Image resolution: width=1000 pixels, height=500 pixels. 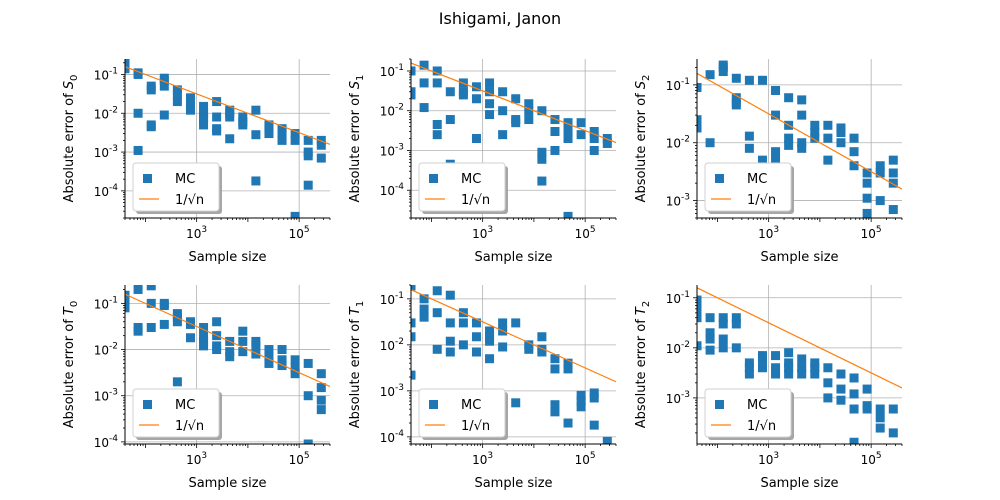 What do you see at coordinates (719, 178) in the screenshot?
I see `legend-marker-mc` at bounding box center [719, 178].